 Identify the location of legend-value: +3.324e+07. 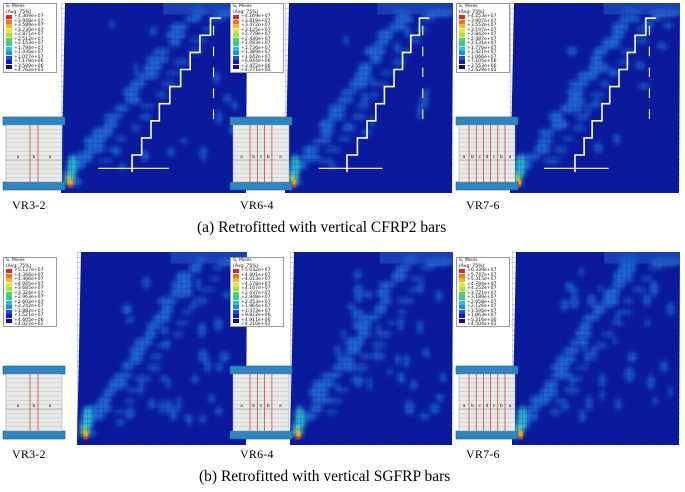
(29, 293).